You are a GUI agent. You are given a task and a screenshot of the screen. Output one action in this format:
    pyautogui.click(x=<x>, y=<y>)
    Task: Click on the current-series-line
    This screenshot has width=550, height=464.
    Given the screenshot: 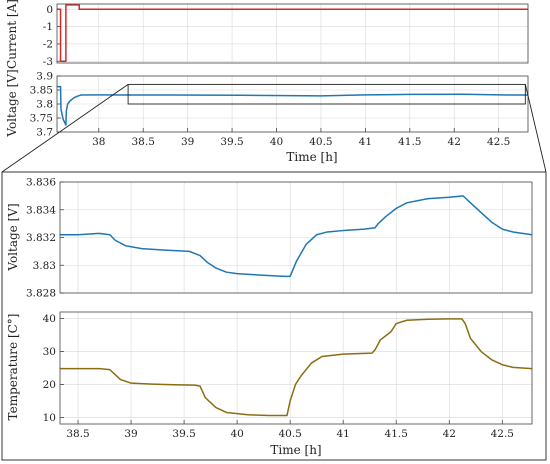 What is the action you would take?
    pyautogui.click(x=292, y=33)
    